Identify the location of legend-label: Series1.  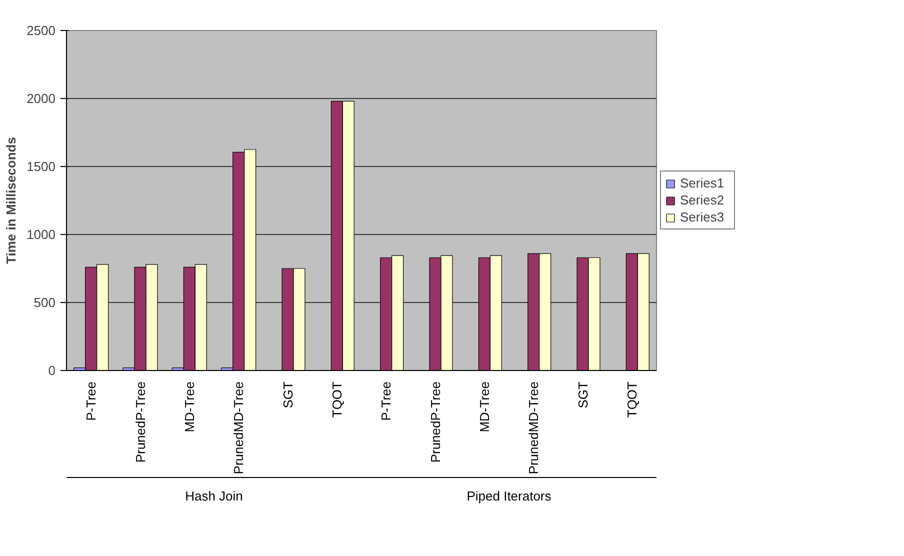
(703, 183).